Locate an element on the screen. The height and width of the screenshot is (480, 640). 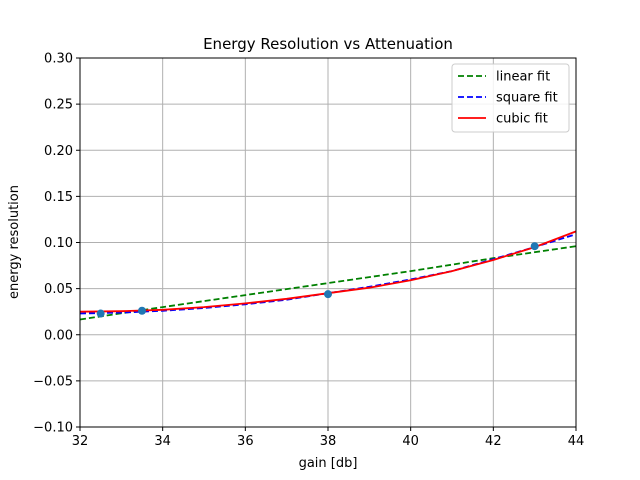
x-axis-ticks: 32 34 36 38 40 42 44 is located at coordinates (328, 438).